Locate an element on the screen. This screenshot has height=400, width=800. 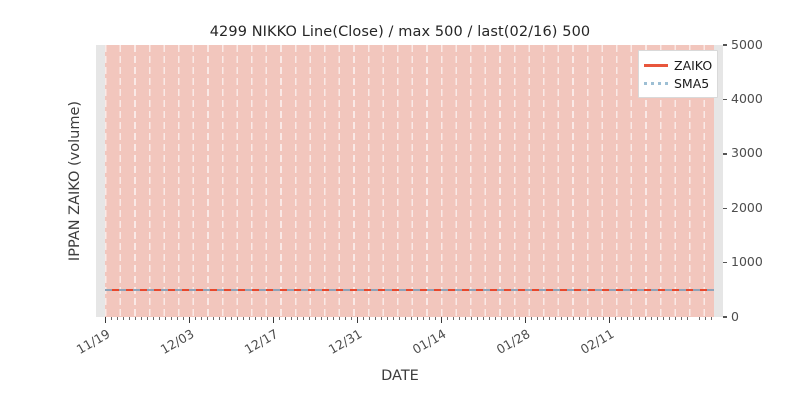
legend-entry-zaiko: ZAIKO is located at coordinates (678, 65).